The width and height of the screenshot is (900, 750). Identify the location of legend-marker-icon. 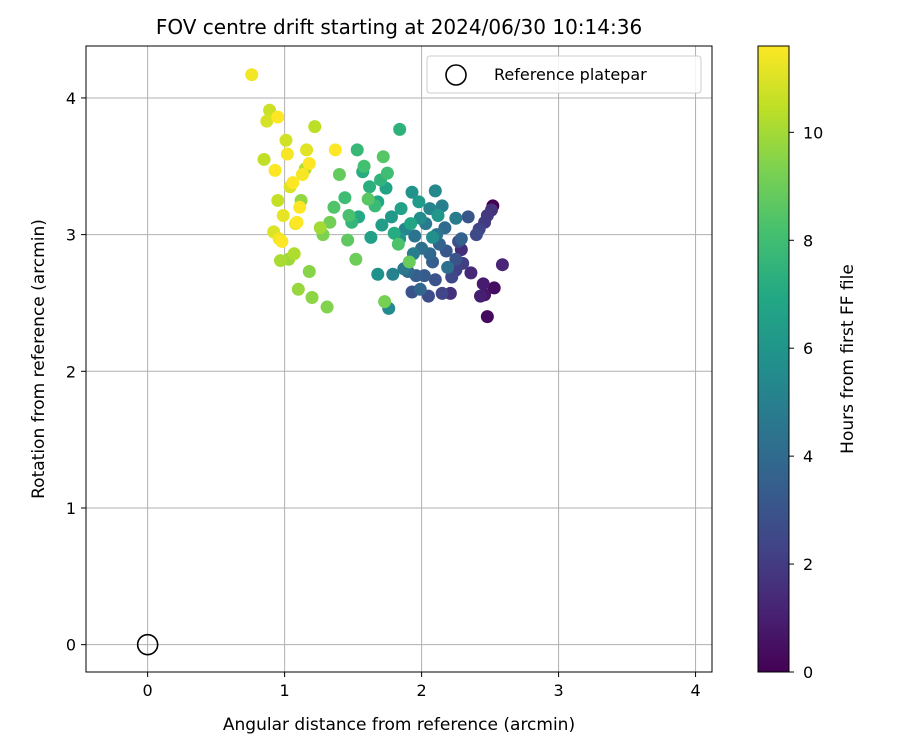
(456, 75).